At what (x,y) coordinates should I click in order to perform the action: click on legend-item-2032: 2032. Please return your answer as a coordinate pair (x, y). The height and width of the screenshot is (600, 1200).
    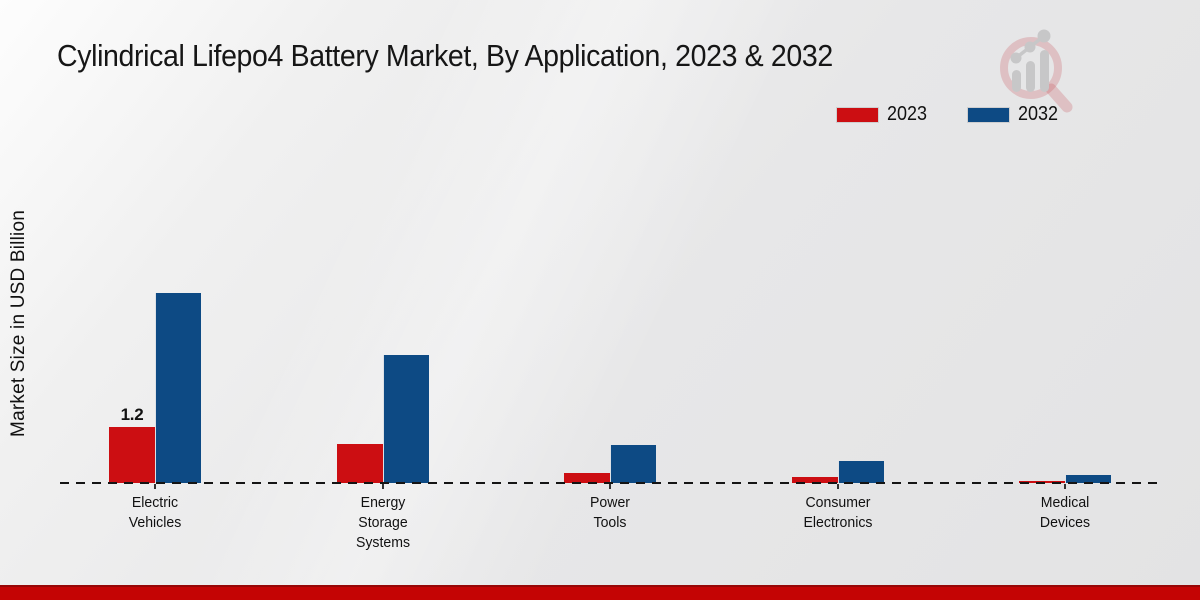
    Looking at the image, I should click on (1015, 114).